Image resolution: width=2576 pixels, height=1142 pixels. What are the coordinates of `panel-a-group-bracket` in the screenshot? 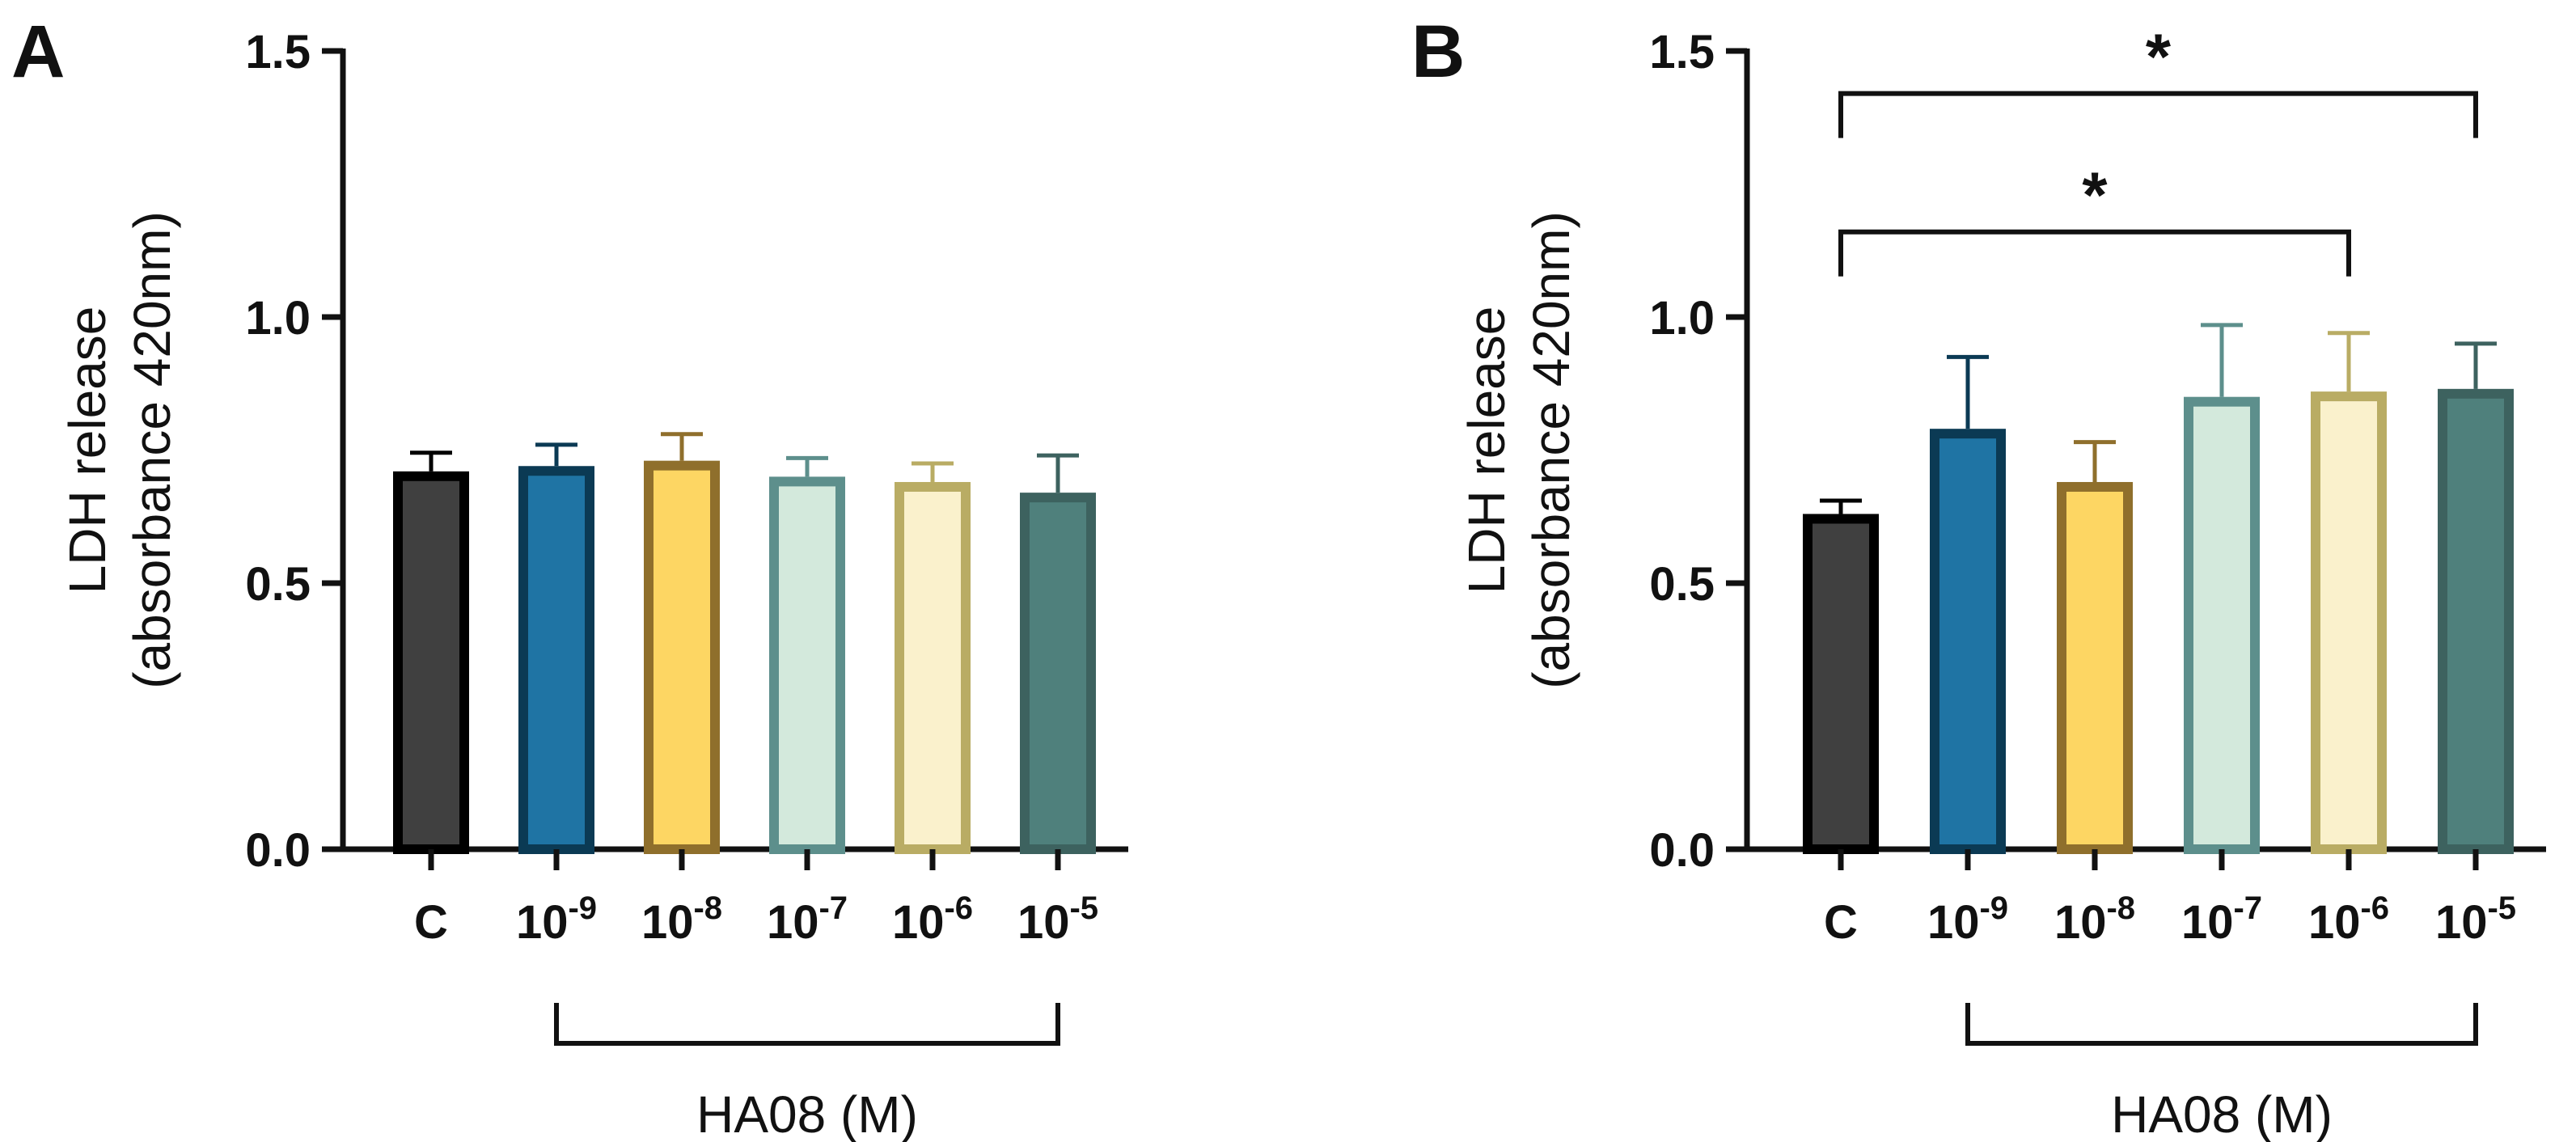 It's located at (807, 1024).